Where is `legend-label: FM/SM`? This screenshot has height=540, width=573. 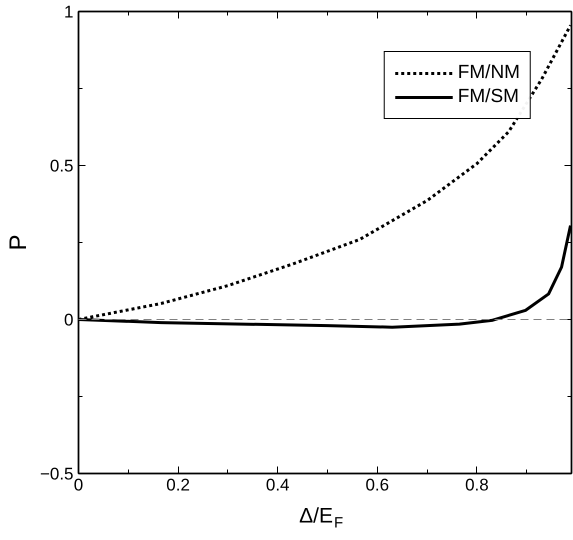
legend-label: FM/SM is located at coordinates (488, 97).